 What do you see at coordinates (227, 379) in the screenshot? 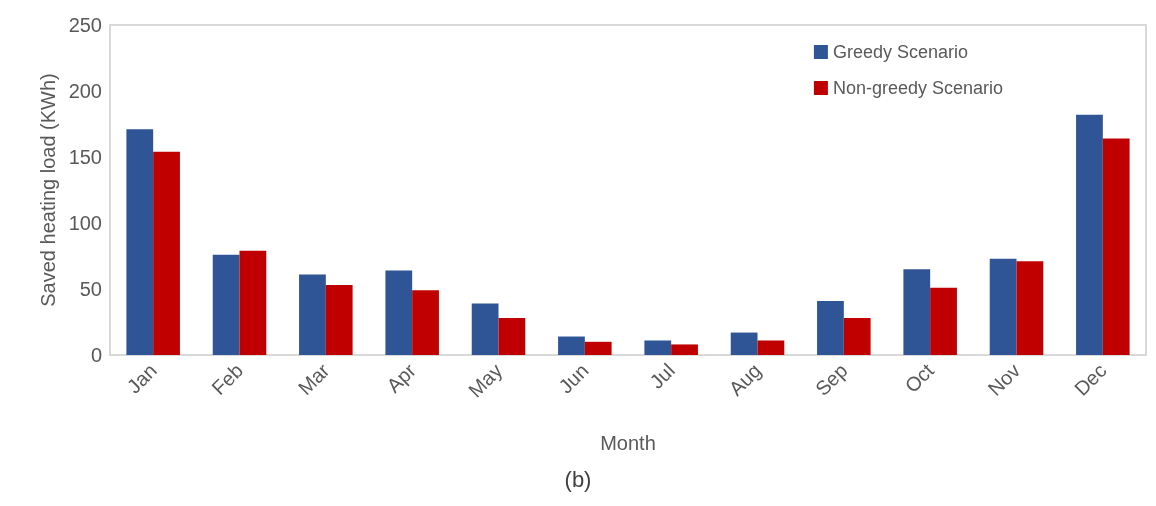
I see `x-tick-label: Feb` at bounding box center [227, 379].